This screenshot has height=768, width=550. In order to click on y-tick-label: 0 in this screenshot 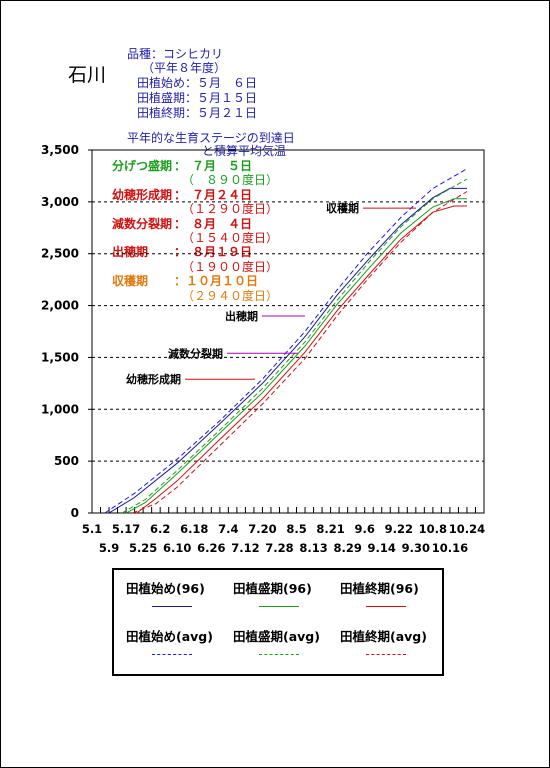, I will do `click(75, 513)`.